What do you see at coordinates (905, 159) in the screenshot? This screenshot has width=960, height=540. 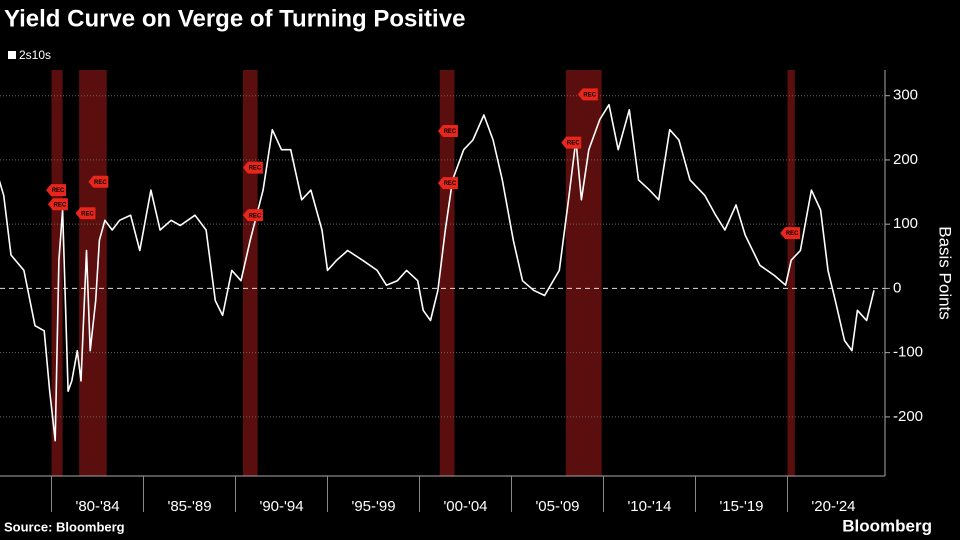 I see `y-tick-label: 200` at bounding box center [905, 159].